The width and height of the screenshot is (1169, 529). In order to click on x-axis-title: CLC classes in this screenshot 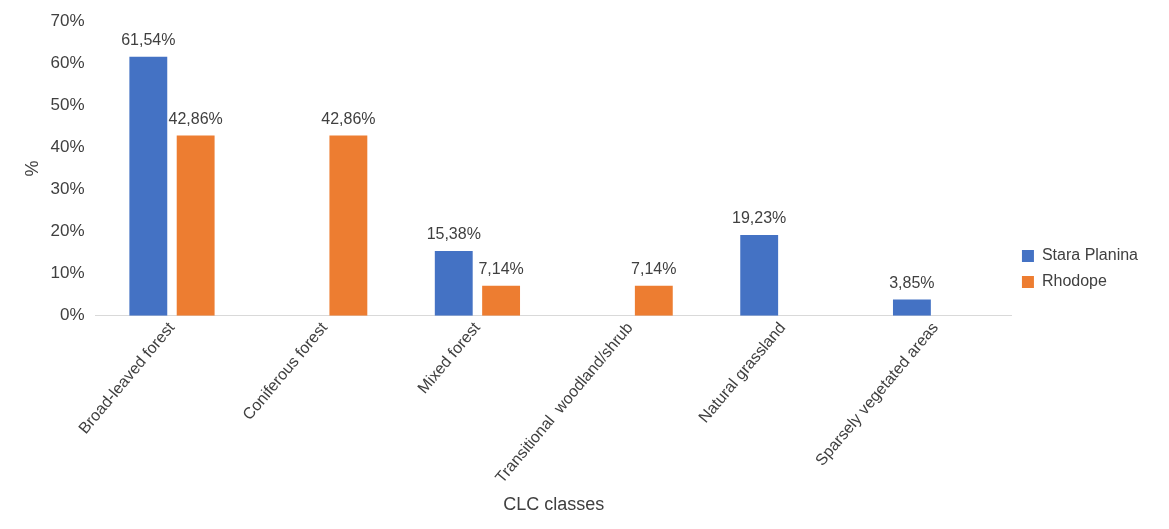, I will do `click(554, 504)`.